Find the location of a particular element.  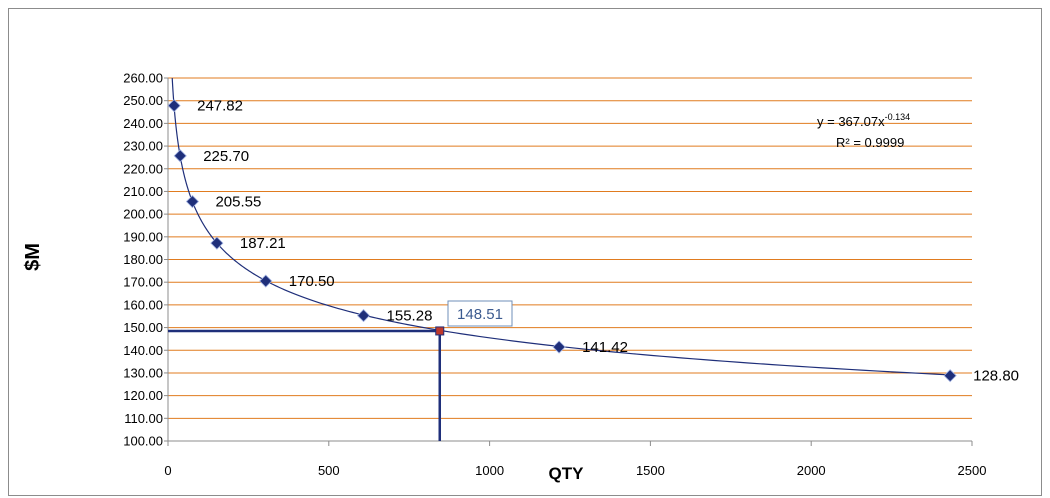

x-tick-label: 1000 is located at coordinates (489, 470).